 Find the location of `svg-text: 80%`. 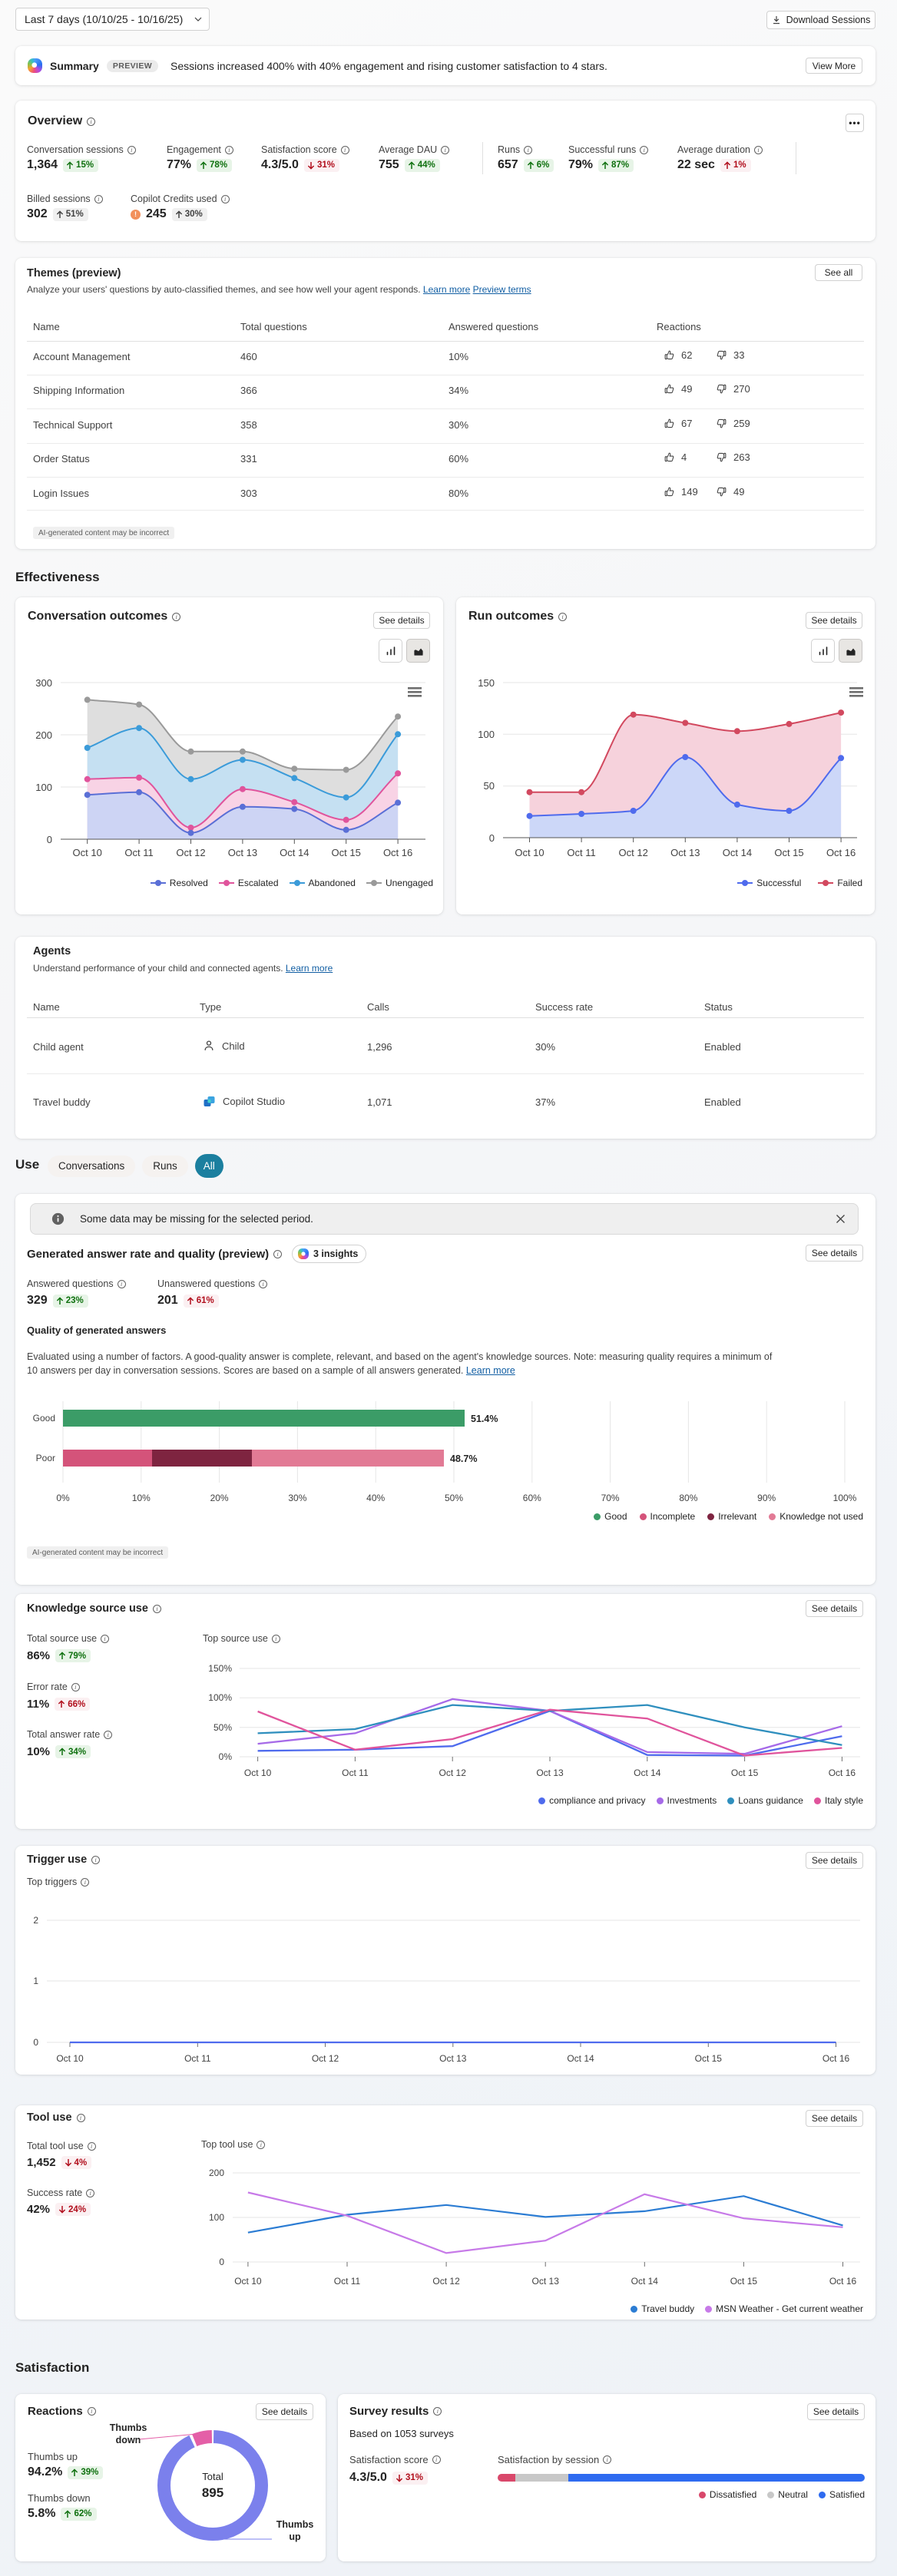

svg-text: 80% is located at coordinates (688, 1498).